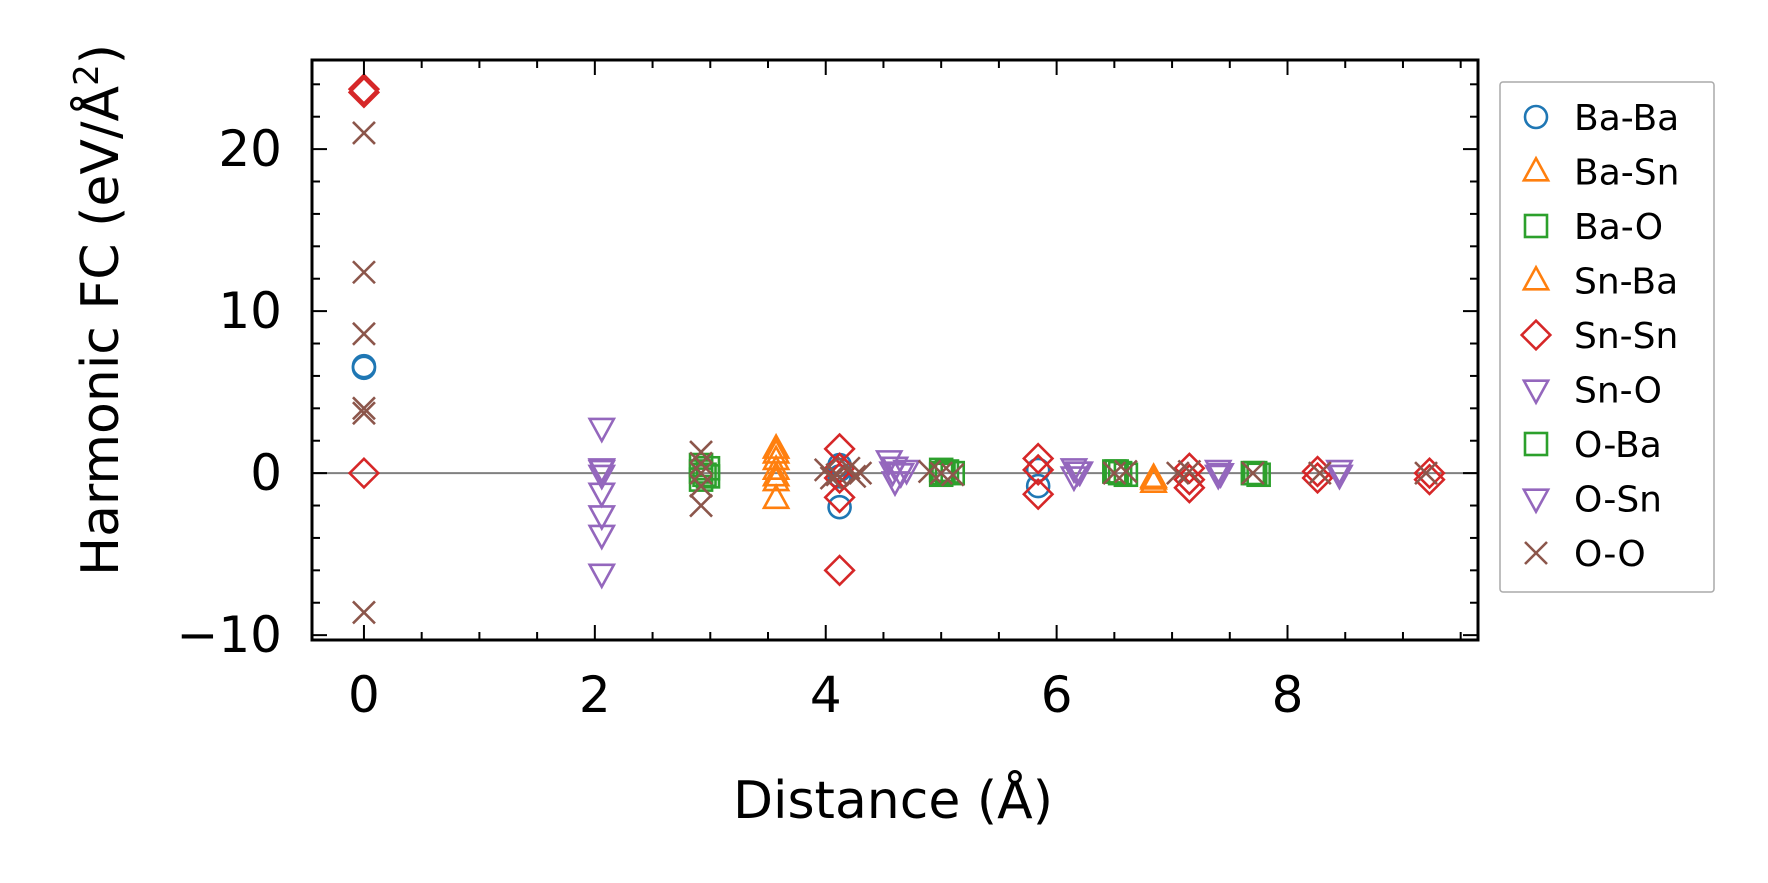 This screenshot has width=1768, height=883. What do you see at coordinates (1626, 118) in the screenshot?
I see `legend-label-Ba-Ba: Ba-Ba` at bounding box center [1626, 118].